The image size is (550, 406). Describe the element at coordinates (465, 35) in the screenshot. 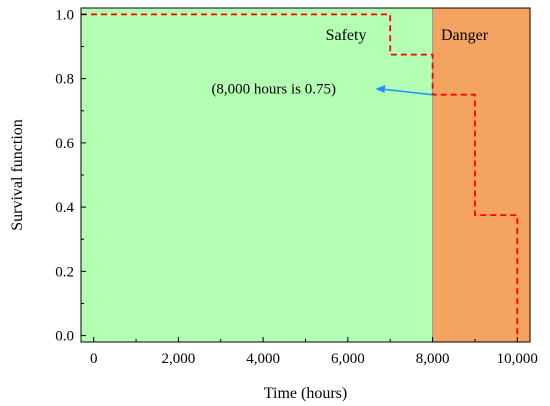

I see `region-label-danger: Danger` at that location.